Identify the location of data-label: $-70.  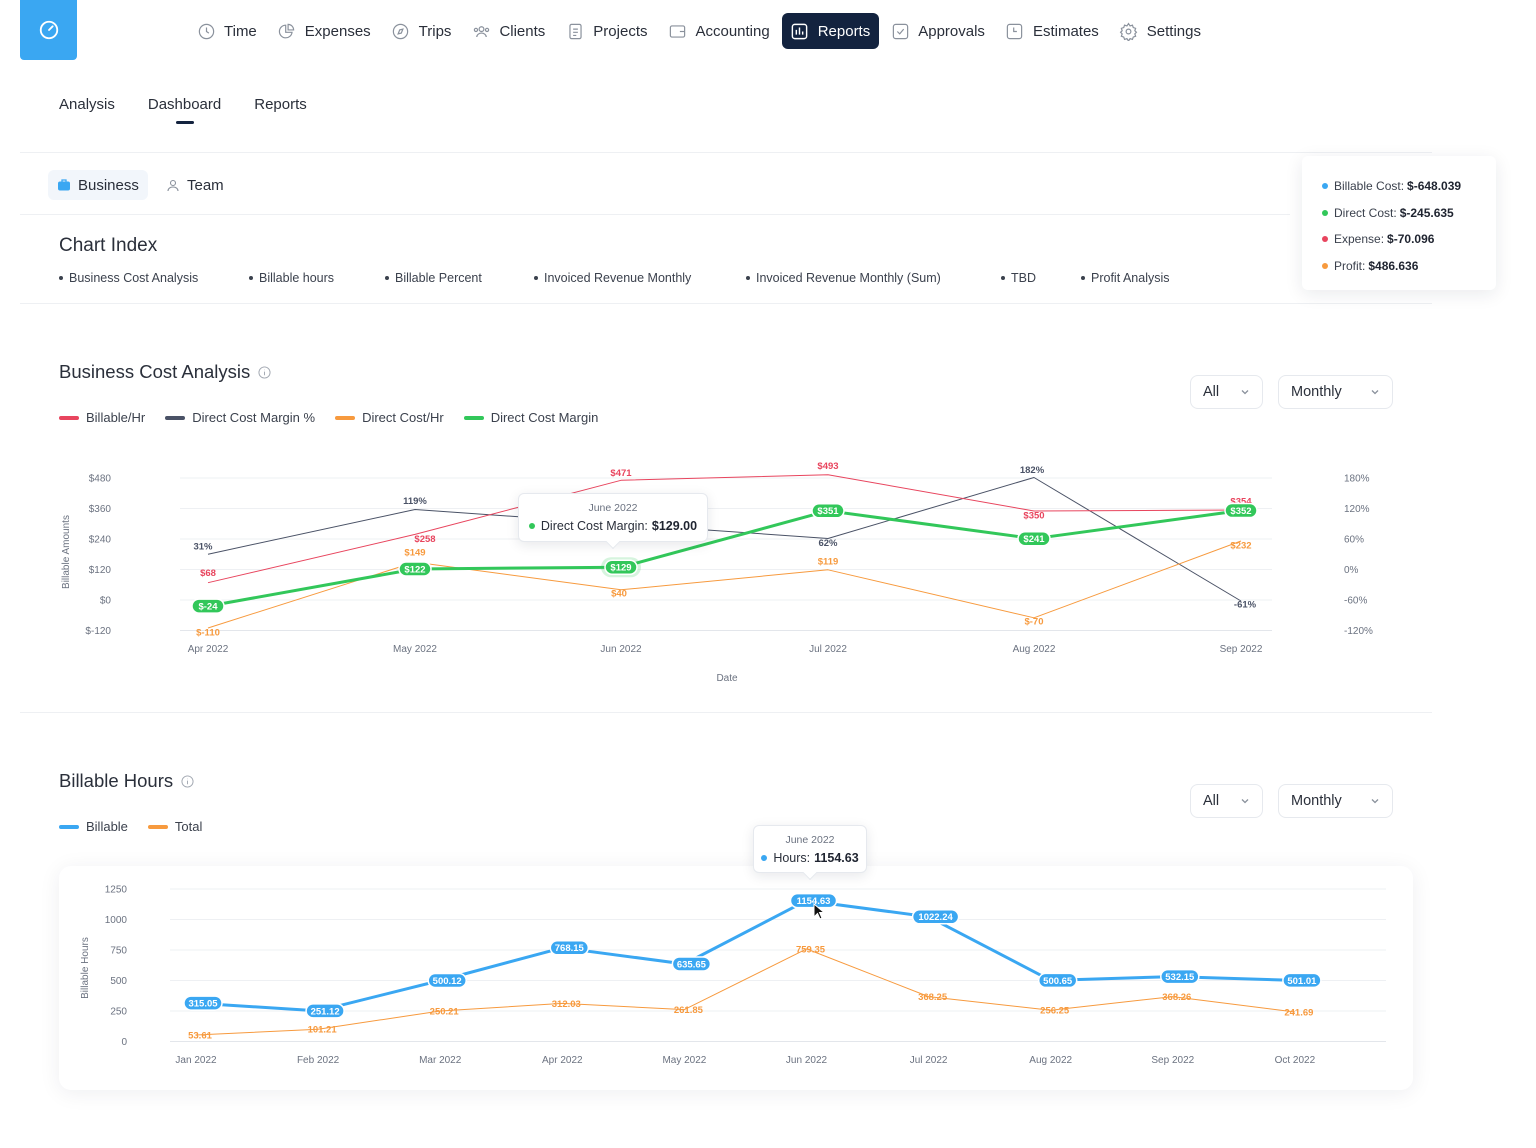
(1033, 621).